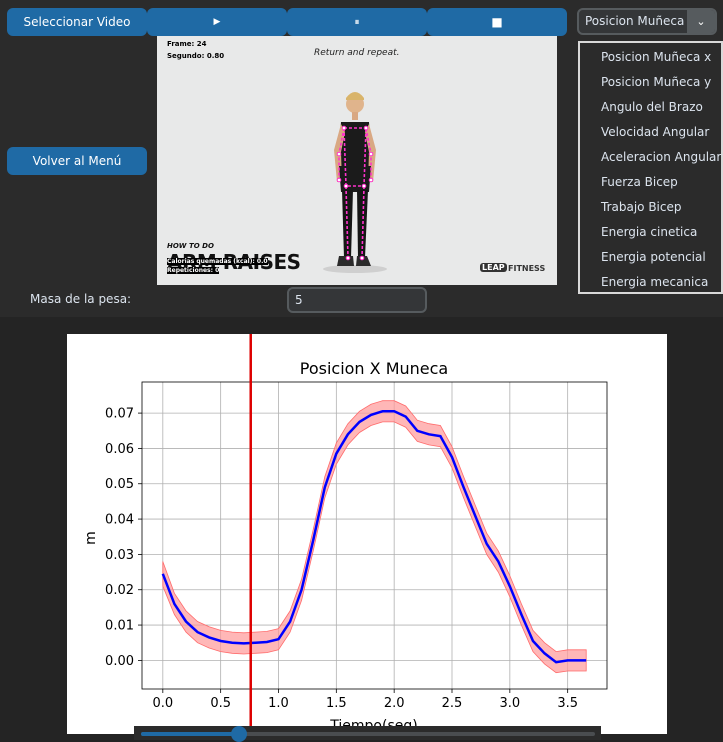 Image resolution: width=723 pixels, height=742 pixels. What do you see at coordinates (77, 22) in the screenshot?
I see `select-video-button: Seleccionar Video` at bounding box center [77, 22].